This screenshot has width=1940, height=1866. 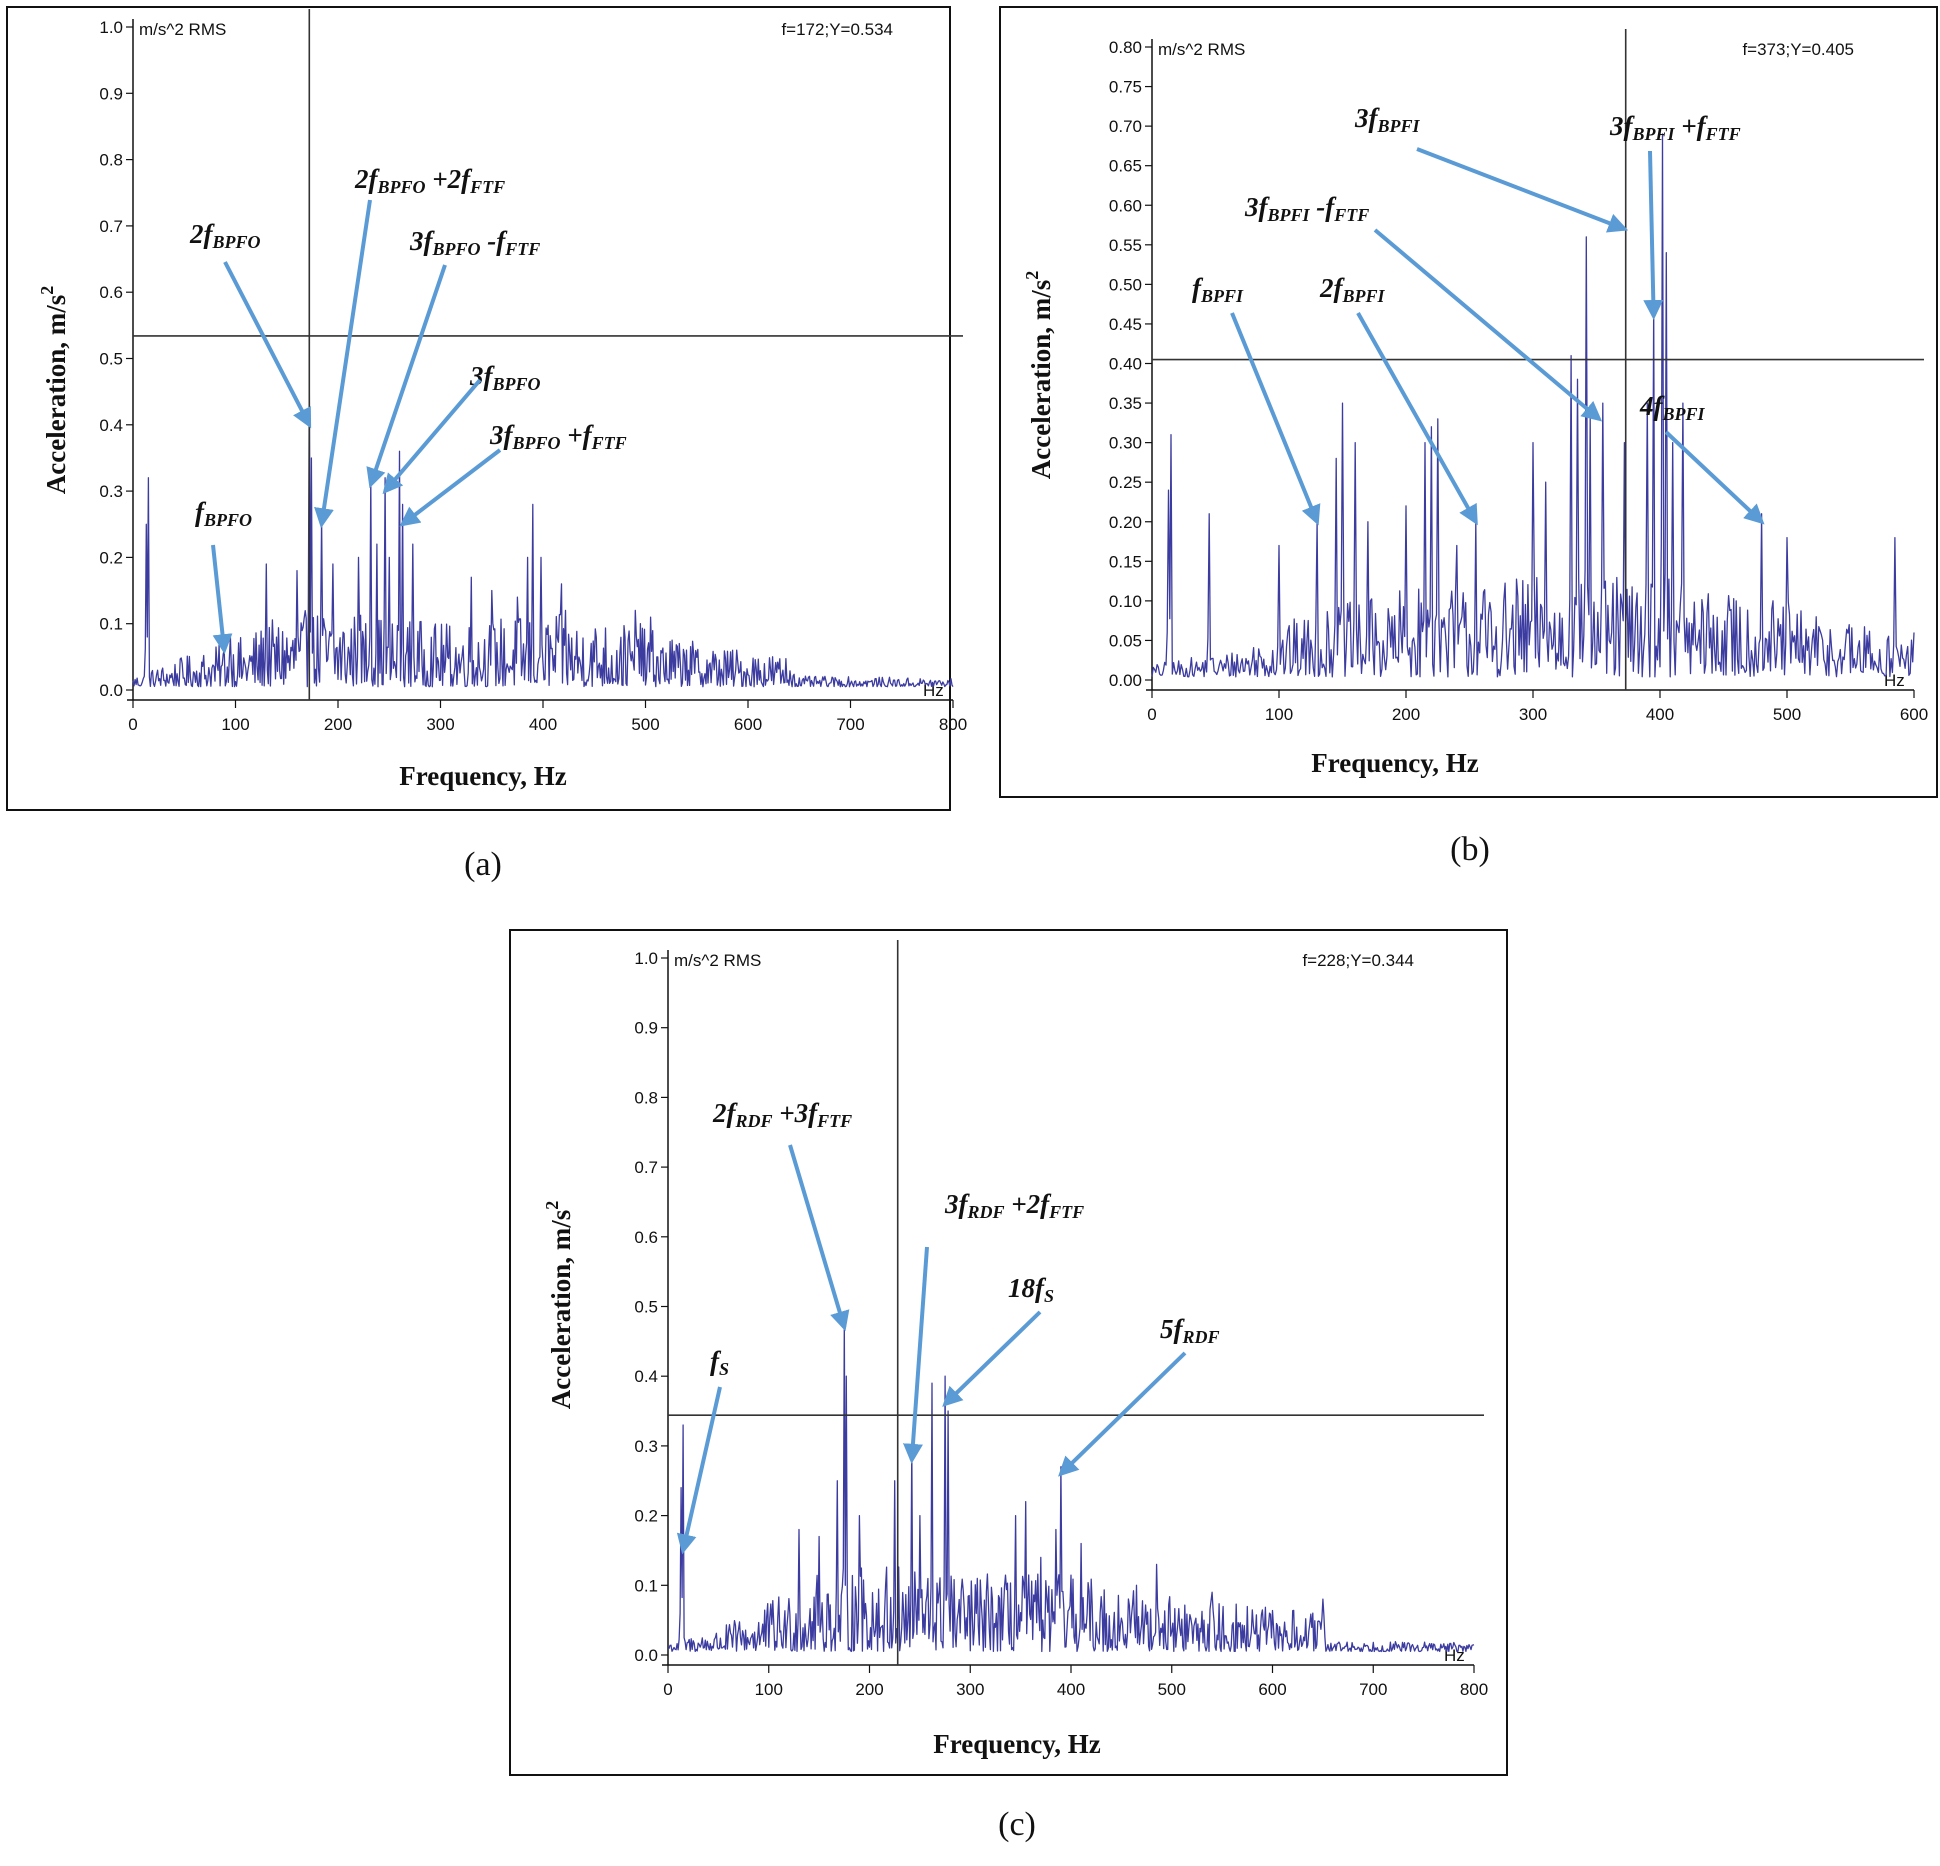 What do you see at coordinates (646, 1655) in the screenshot?
I see `y-tick-label: 0.0` at bounding box center [646, 1655].